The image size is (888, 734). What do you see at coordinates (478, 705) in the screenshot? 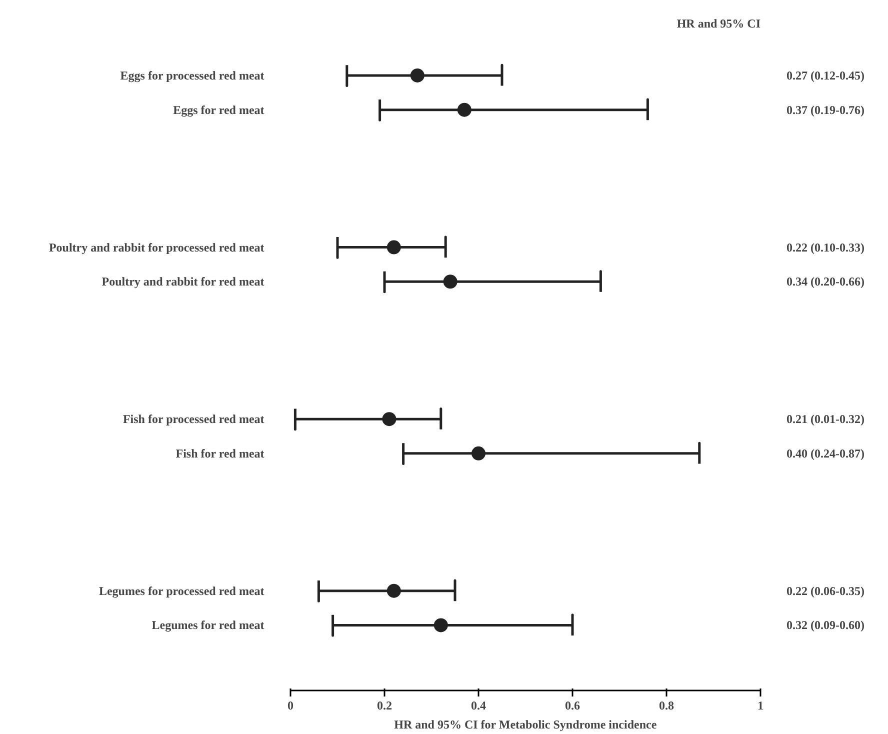
I see `x-tick-label: 0.4` at bounding box center [478, 705].